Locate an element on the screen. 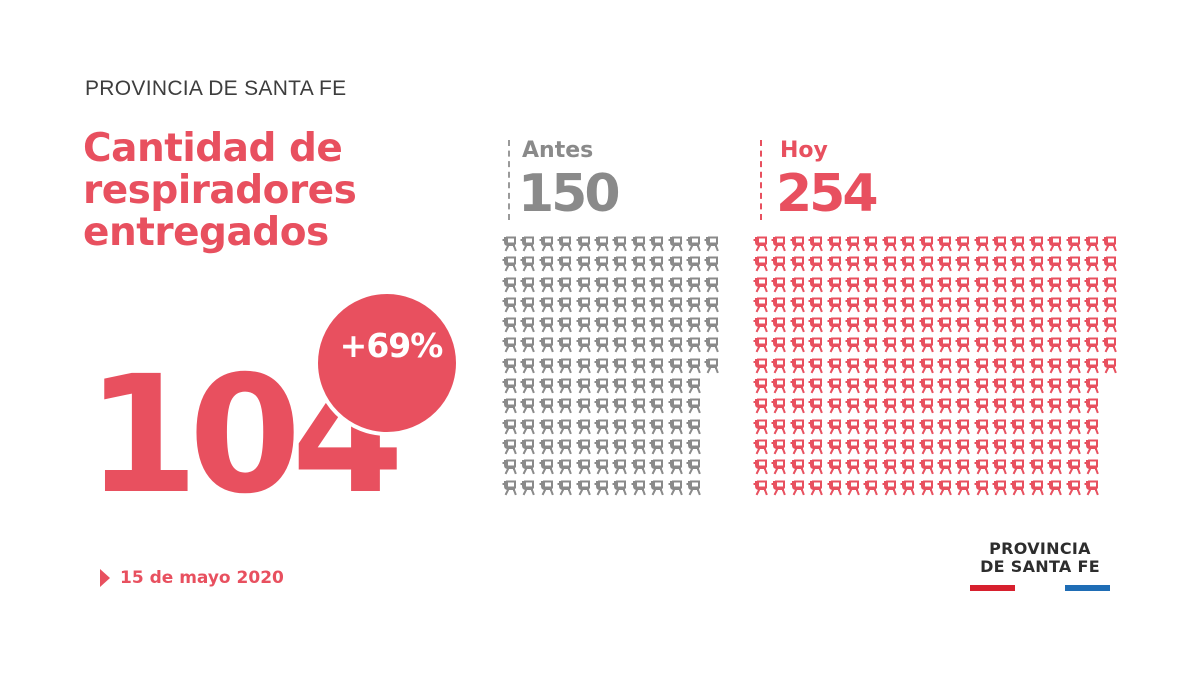 The image size is (1200, 675). title-line-3: entregados is located at coordinates (206, 232).